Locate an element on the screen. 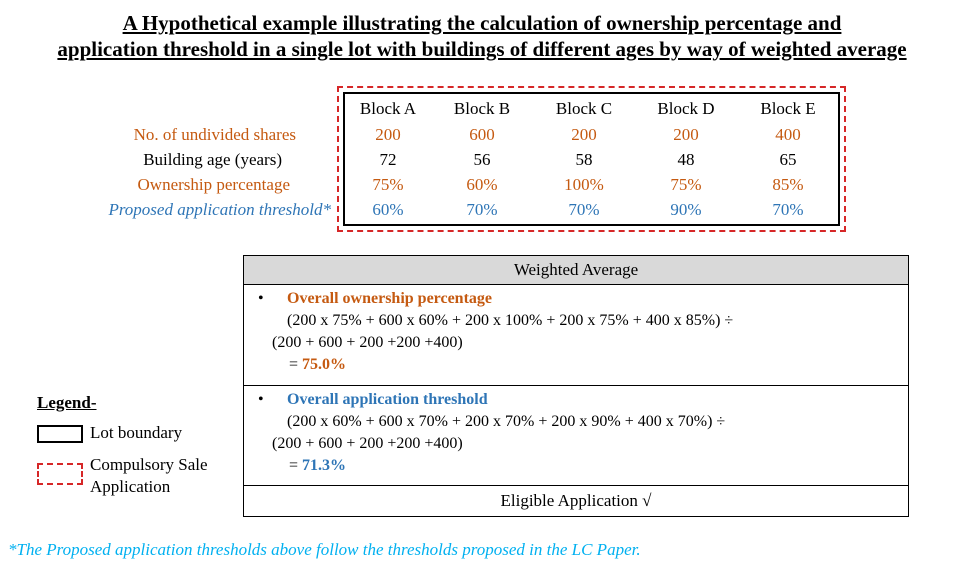 Image resolution: width=974 pixels, height=581 pixels. eligible-application: Eligible Application √ is located at coordinates (576, 500).